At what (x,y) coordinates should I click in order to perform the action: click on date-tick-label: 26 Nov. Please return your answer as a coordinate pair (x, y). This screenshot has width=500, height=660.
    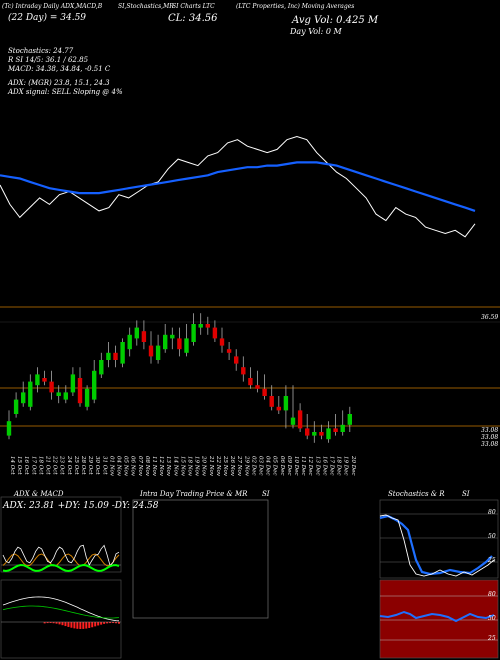
    Looking at the image, I should click on (232, 466).